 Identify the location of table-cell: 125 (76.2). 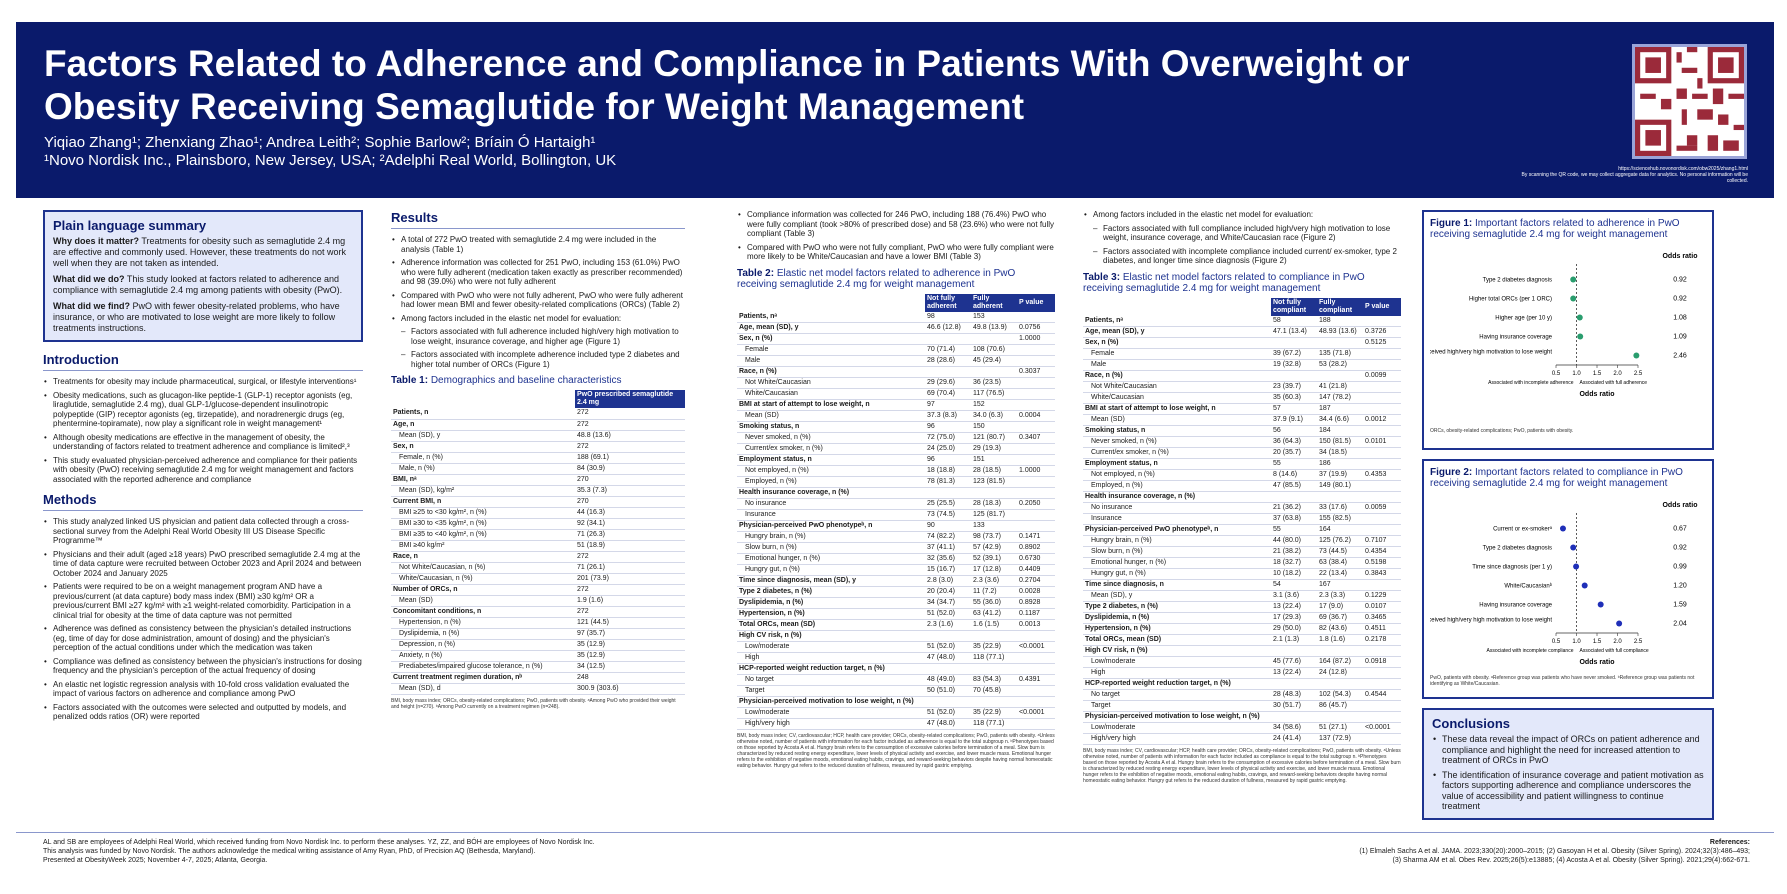
(1340, 541).